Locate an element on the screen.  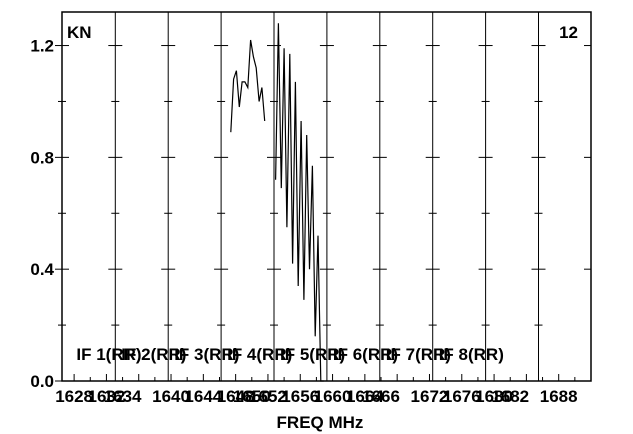
y-tick-label: 0.8 is located at coordinates (42, 157).